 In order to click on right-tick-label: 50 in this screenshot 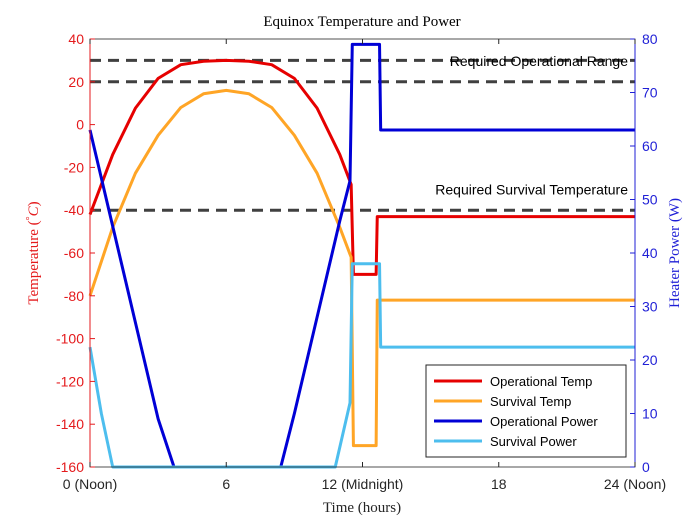, I will do `click(650, 200)`.